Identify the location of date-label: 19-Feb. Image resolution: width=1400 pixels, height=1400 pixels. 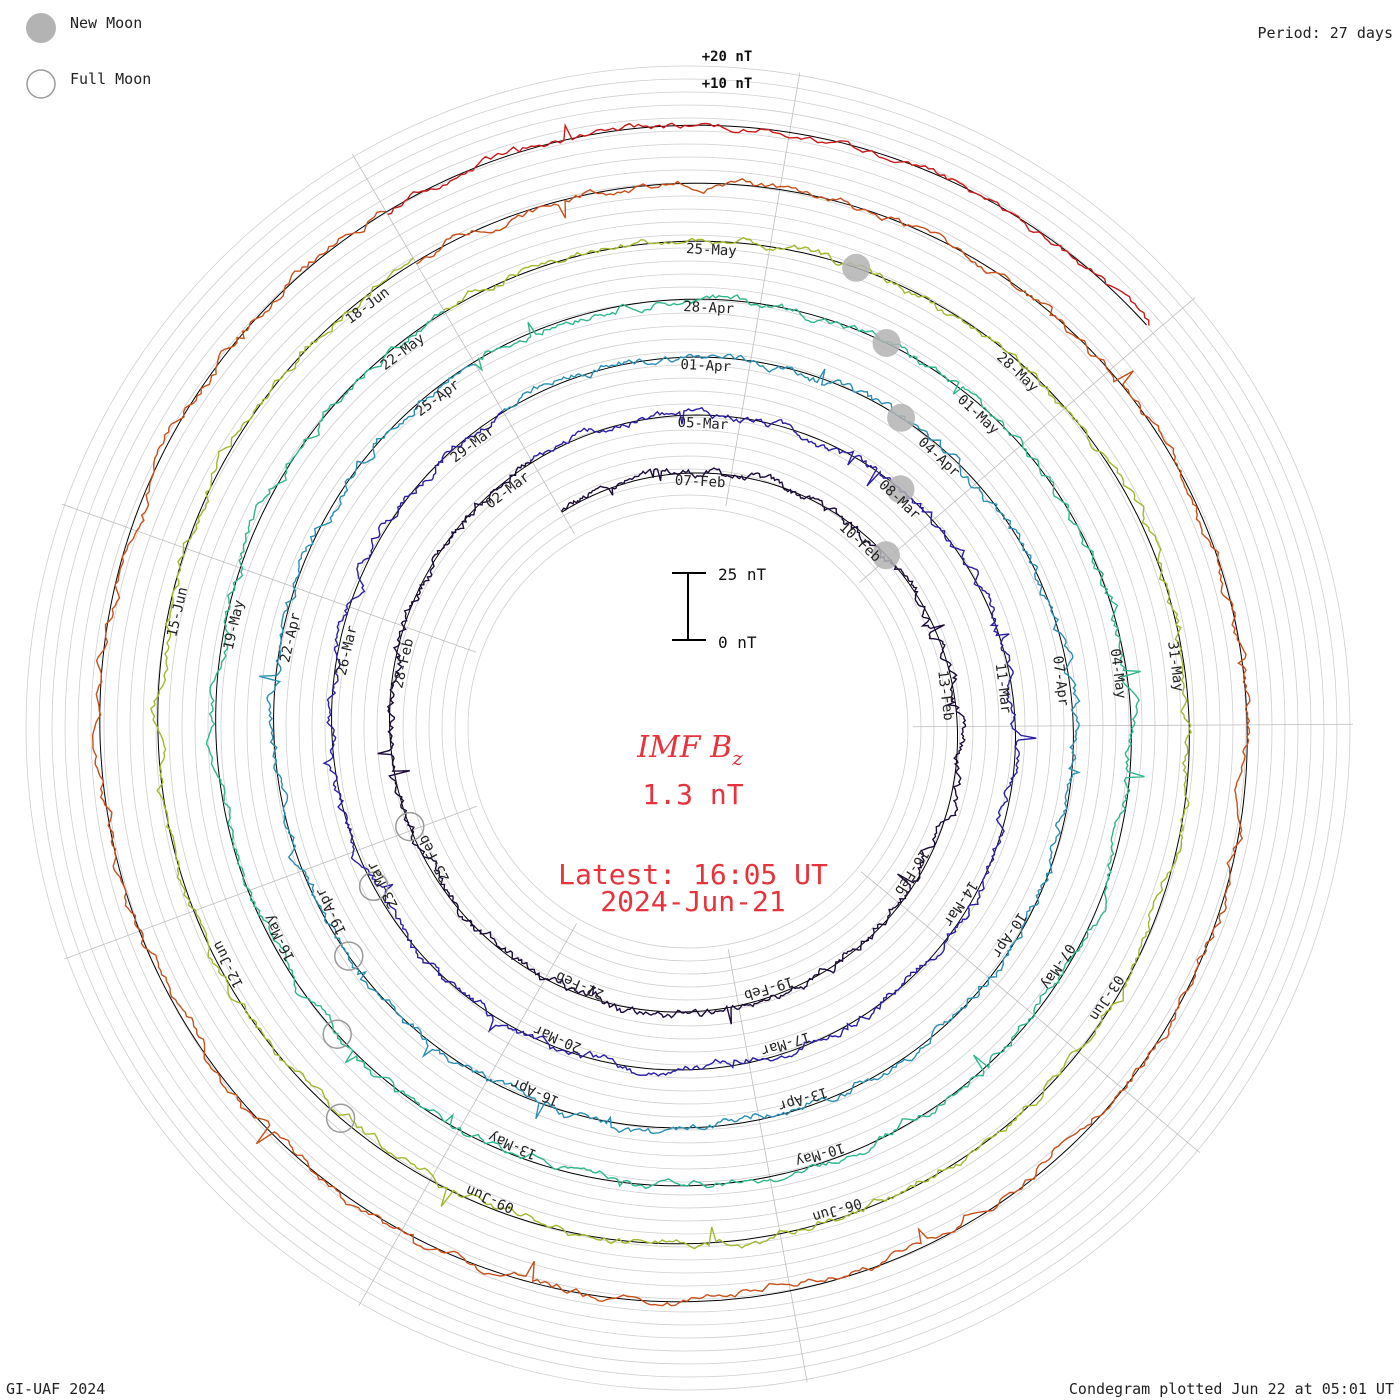
(768, 988).